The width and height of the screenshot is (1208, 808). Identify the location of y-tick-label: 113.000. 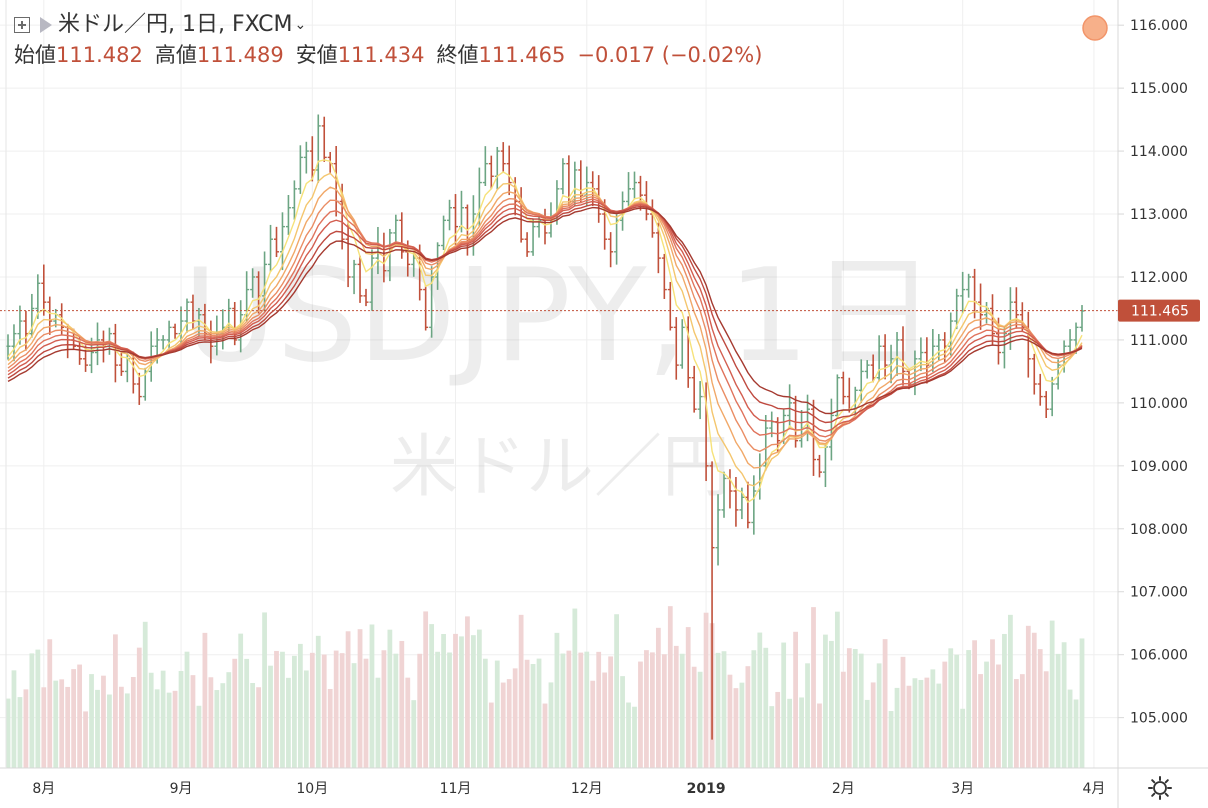
(1159, 215).